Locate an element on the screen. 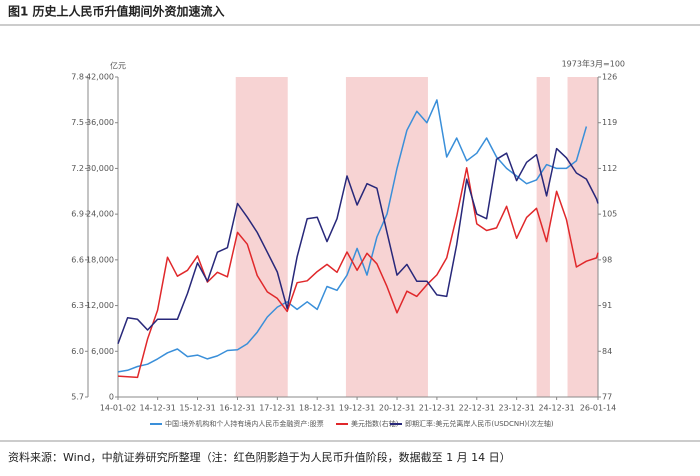 The width and height of the screenshot is (700, 476). x-tick-label: 23-12-31 is located at coordinates (516, 408).